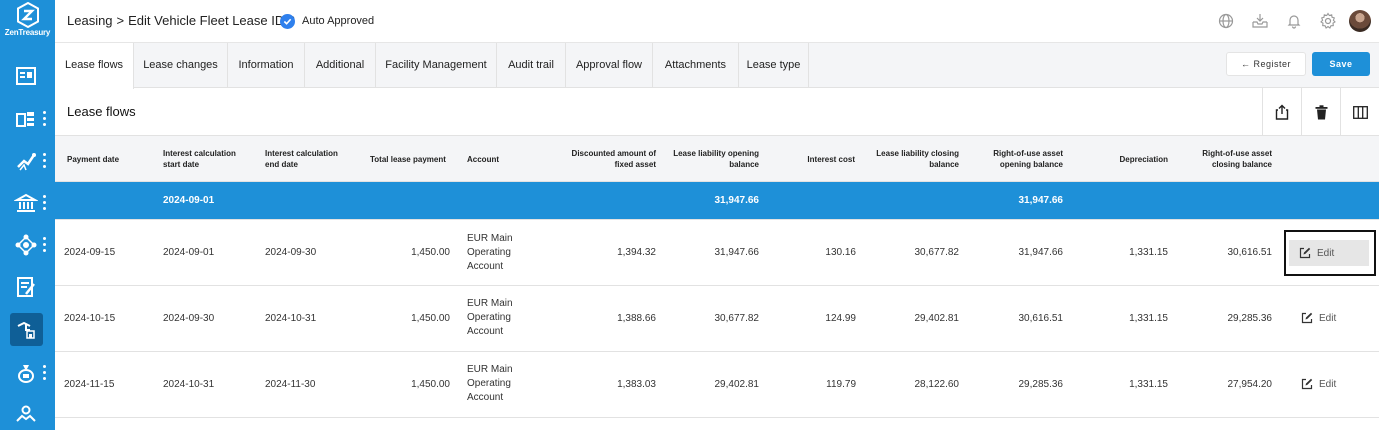 The image size is (1379, 432). I want to click on column-header-total-lease-payment: Total lease payment, so click(408, 159).